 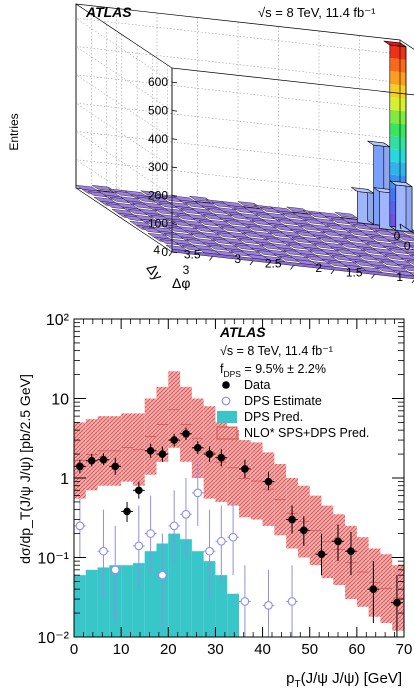 What do you see at coordinates (158, 82) in the screenshot?
I see `z-tick-label: 600` at bounding box center [158, 82].